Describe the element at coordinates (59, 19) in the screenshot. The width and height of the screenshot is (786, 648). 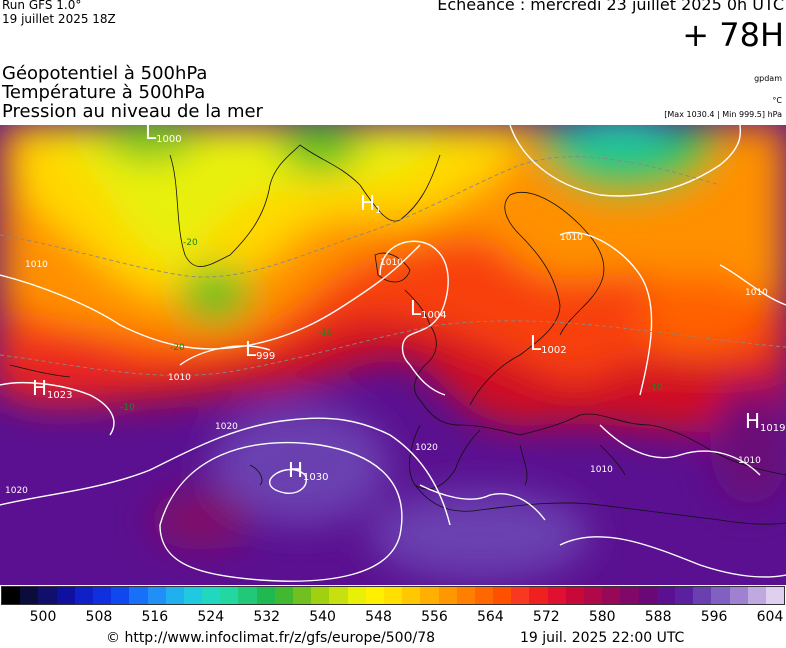
I see `run-date: 19 juillet 2025 18Z` at that location.